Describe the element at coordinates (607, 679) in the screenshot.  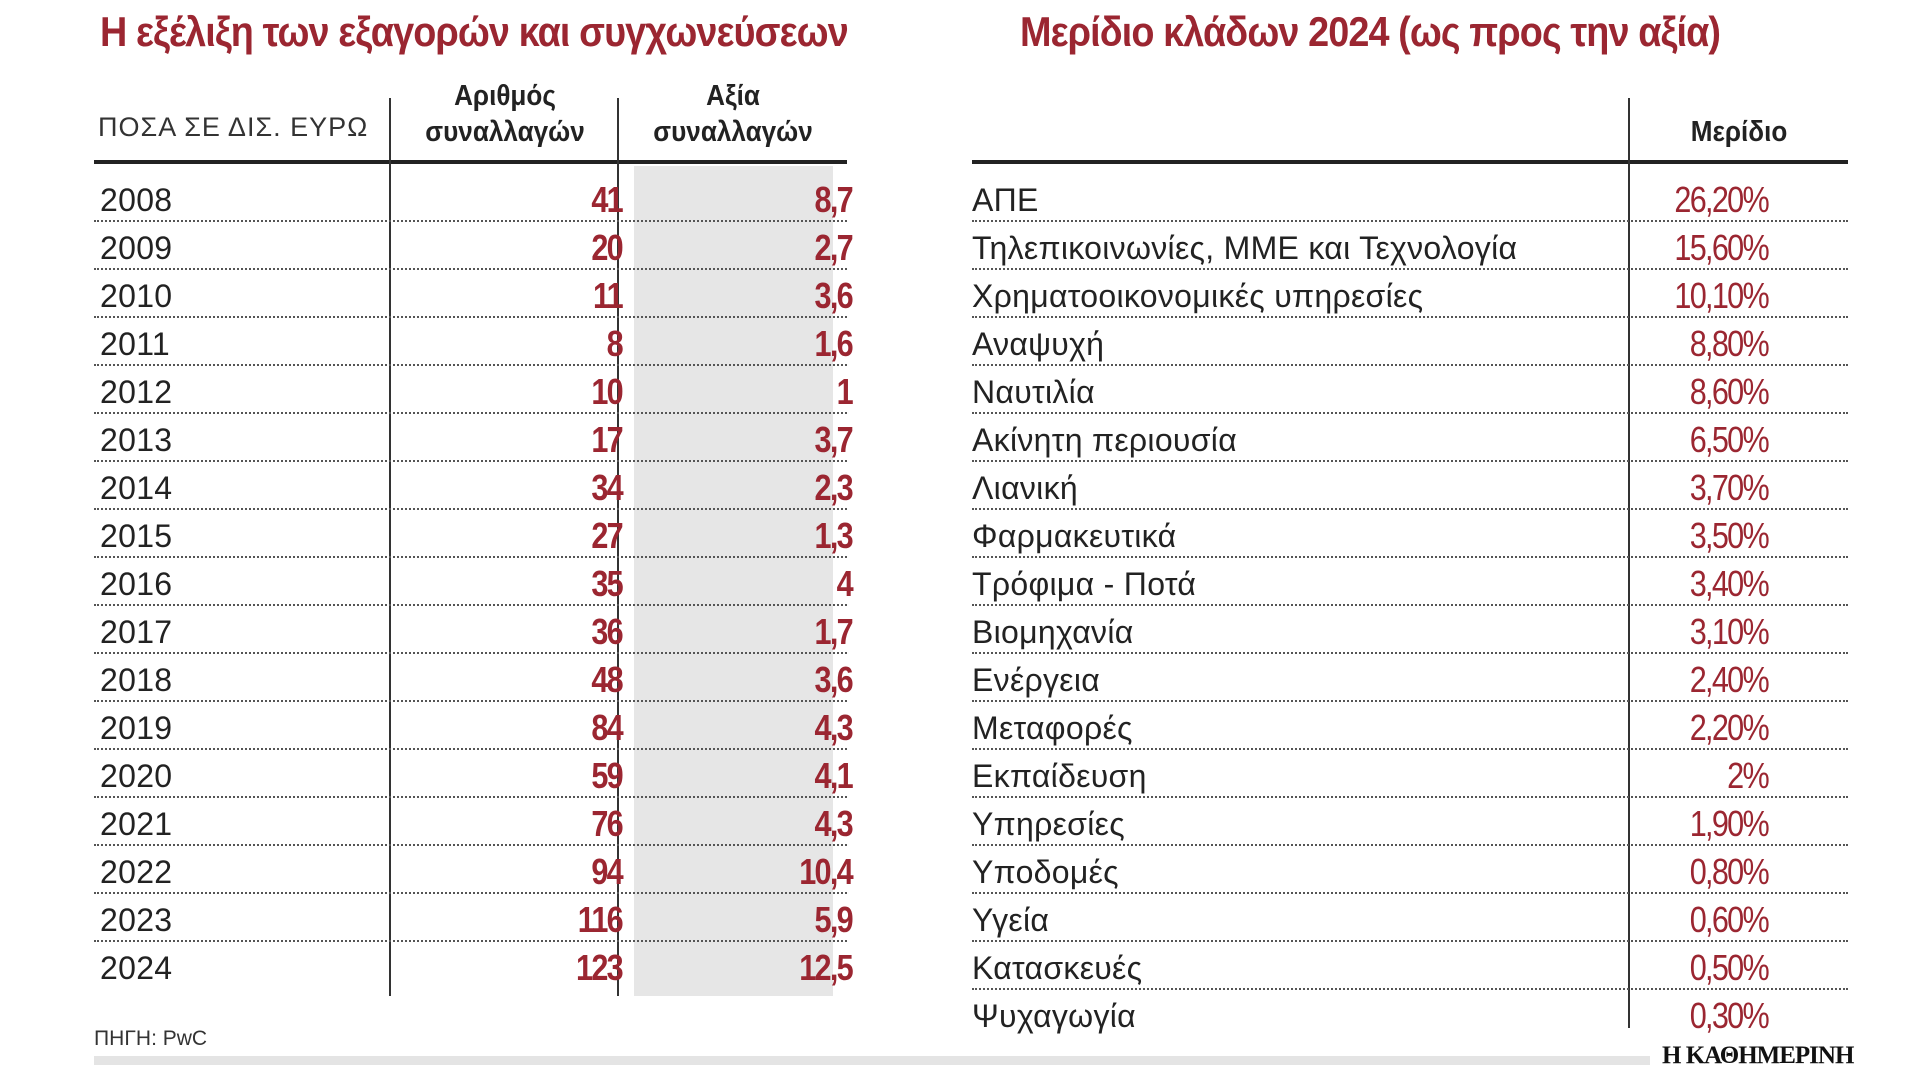
I see `count-cell: 48` at that location.